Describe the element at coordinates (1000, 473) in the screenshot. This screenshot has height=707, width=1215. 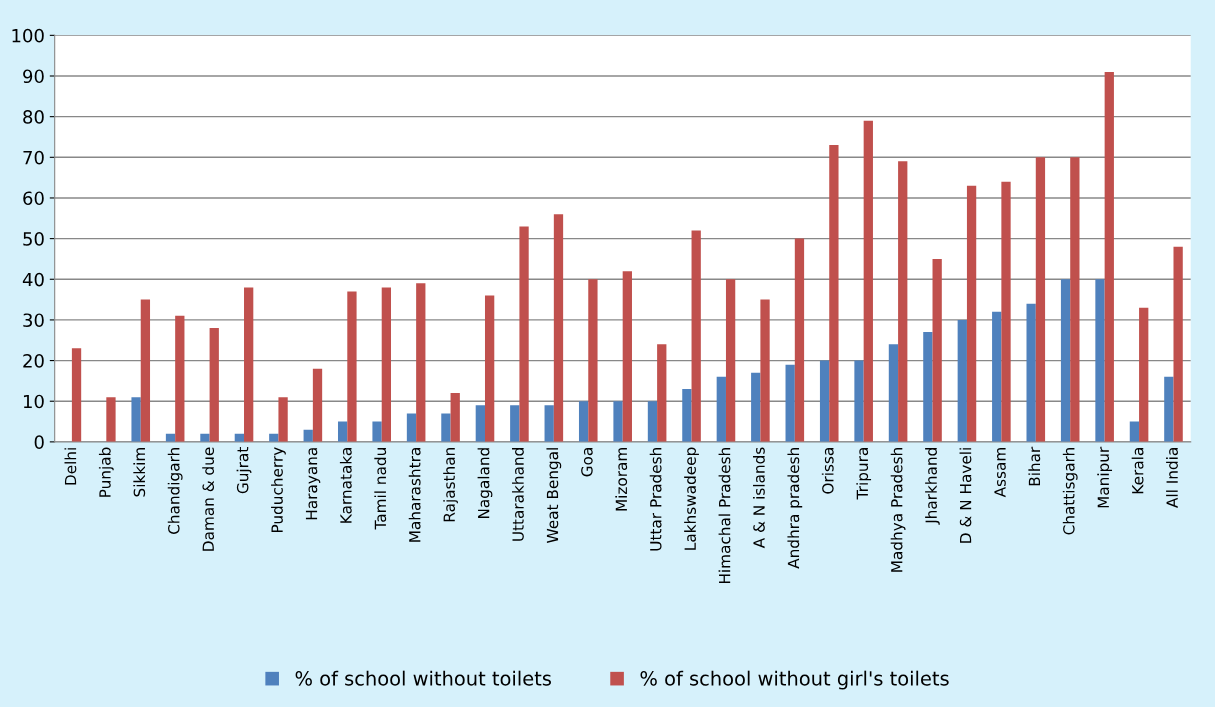
I see `x-tick-label: Assam` at that location.